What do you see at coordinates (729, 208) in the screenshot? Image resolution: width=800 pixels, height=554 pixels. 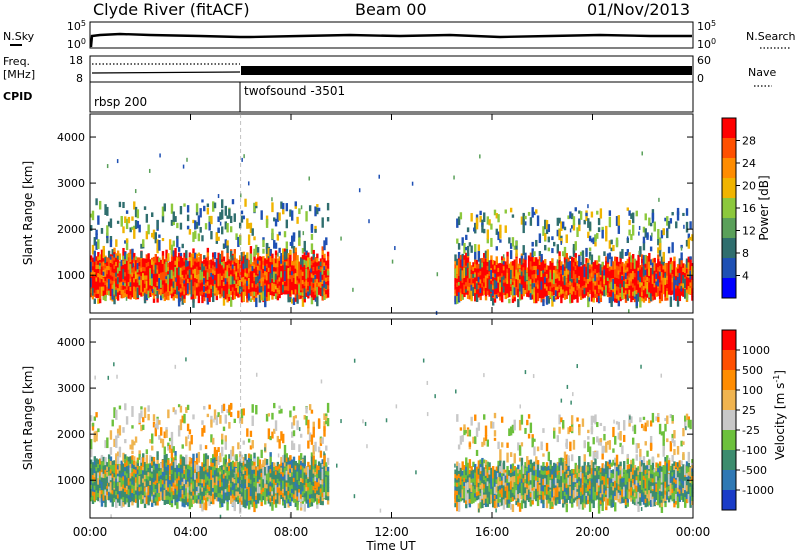 I see `colorbar-swatch` at bounding box center [729, 208].